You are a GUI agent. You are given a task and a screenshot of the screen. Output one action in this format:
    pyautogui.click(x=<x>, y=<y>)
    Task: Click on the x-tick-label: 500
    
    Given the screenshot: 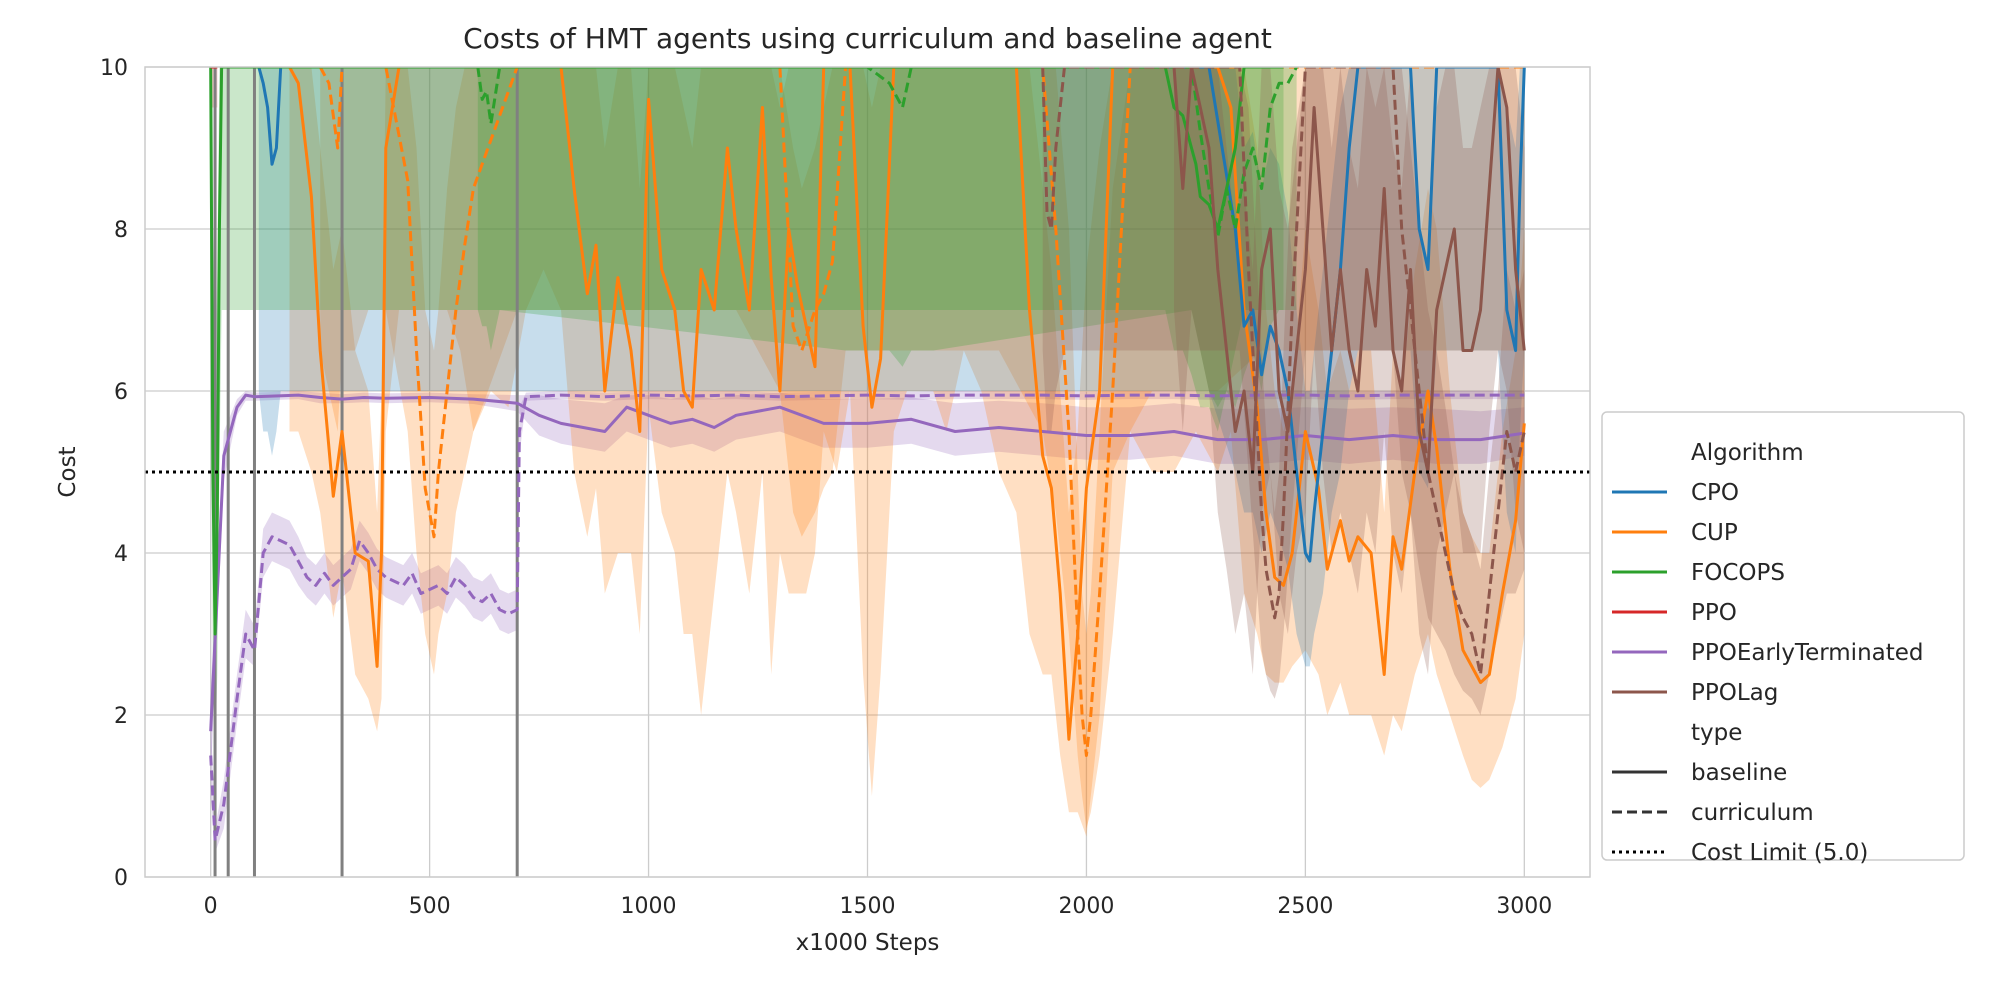 What is the action you would take?
    pyautogui.click(x=430, y=906)
    